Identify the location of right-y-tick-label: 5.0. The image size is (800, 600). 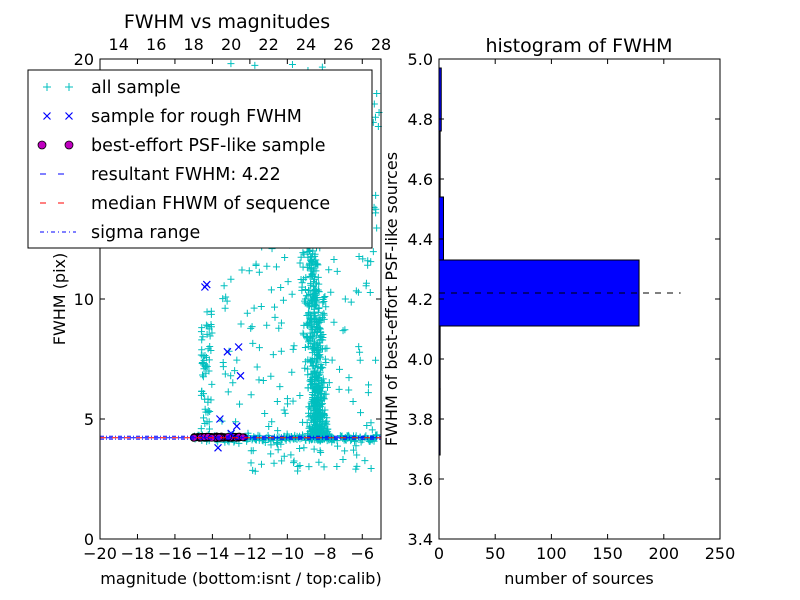
(420, 59).